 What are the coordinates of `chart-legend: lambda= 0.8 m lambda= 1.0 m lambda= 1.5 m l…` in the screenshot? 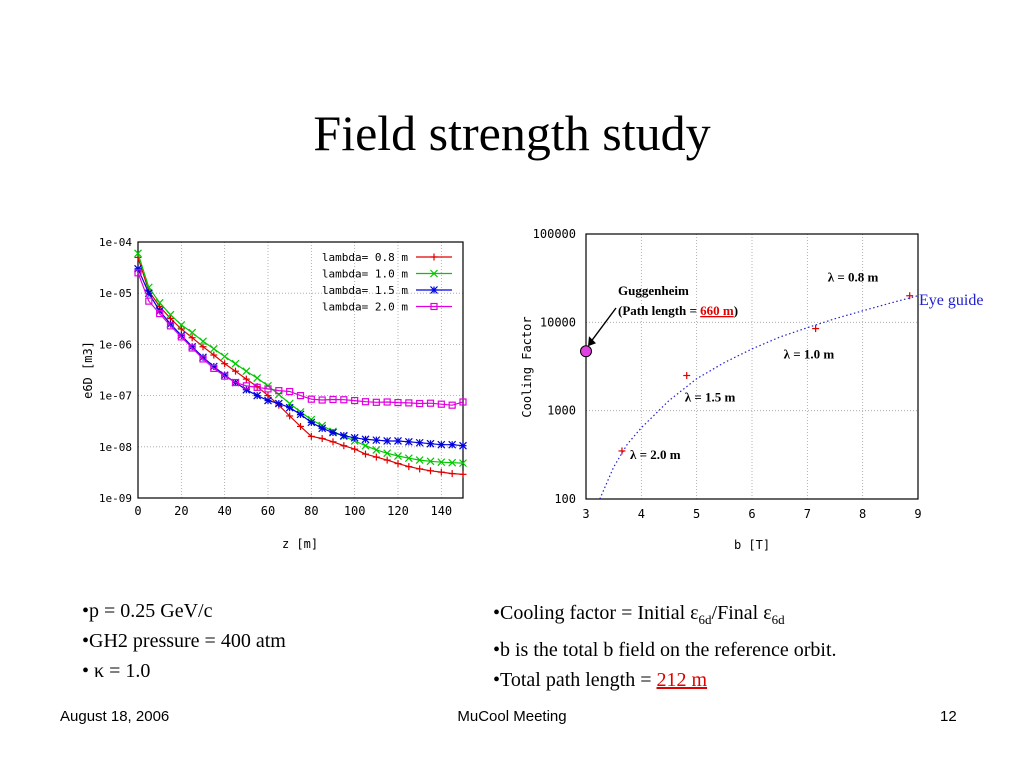 It's located at (387, 282).